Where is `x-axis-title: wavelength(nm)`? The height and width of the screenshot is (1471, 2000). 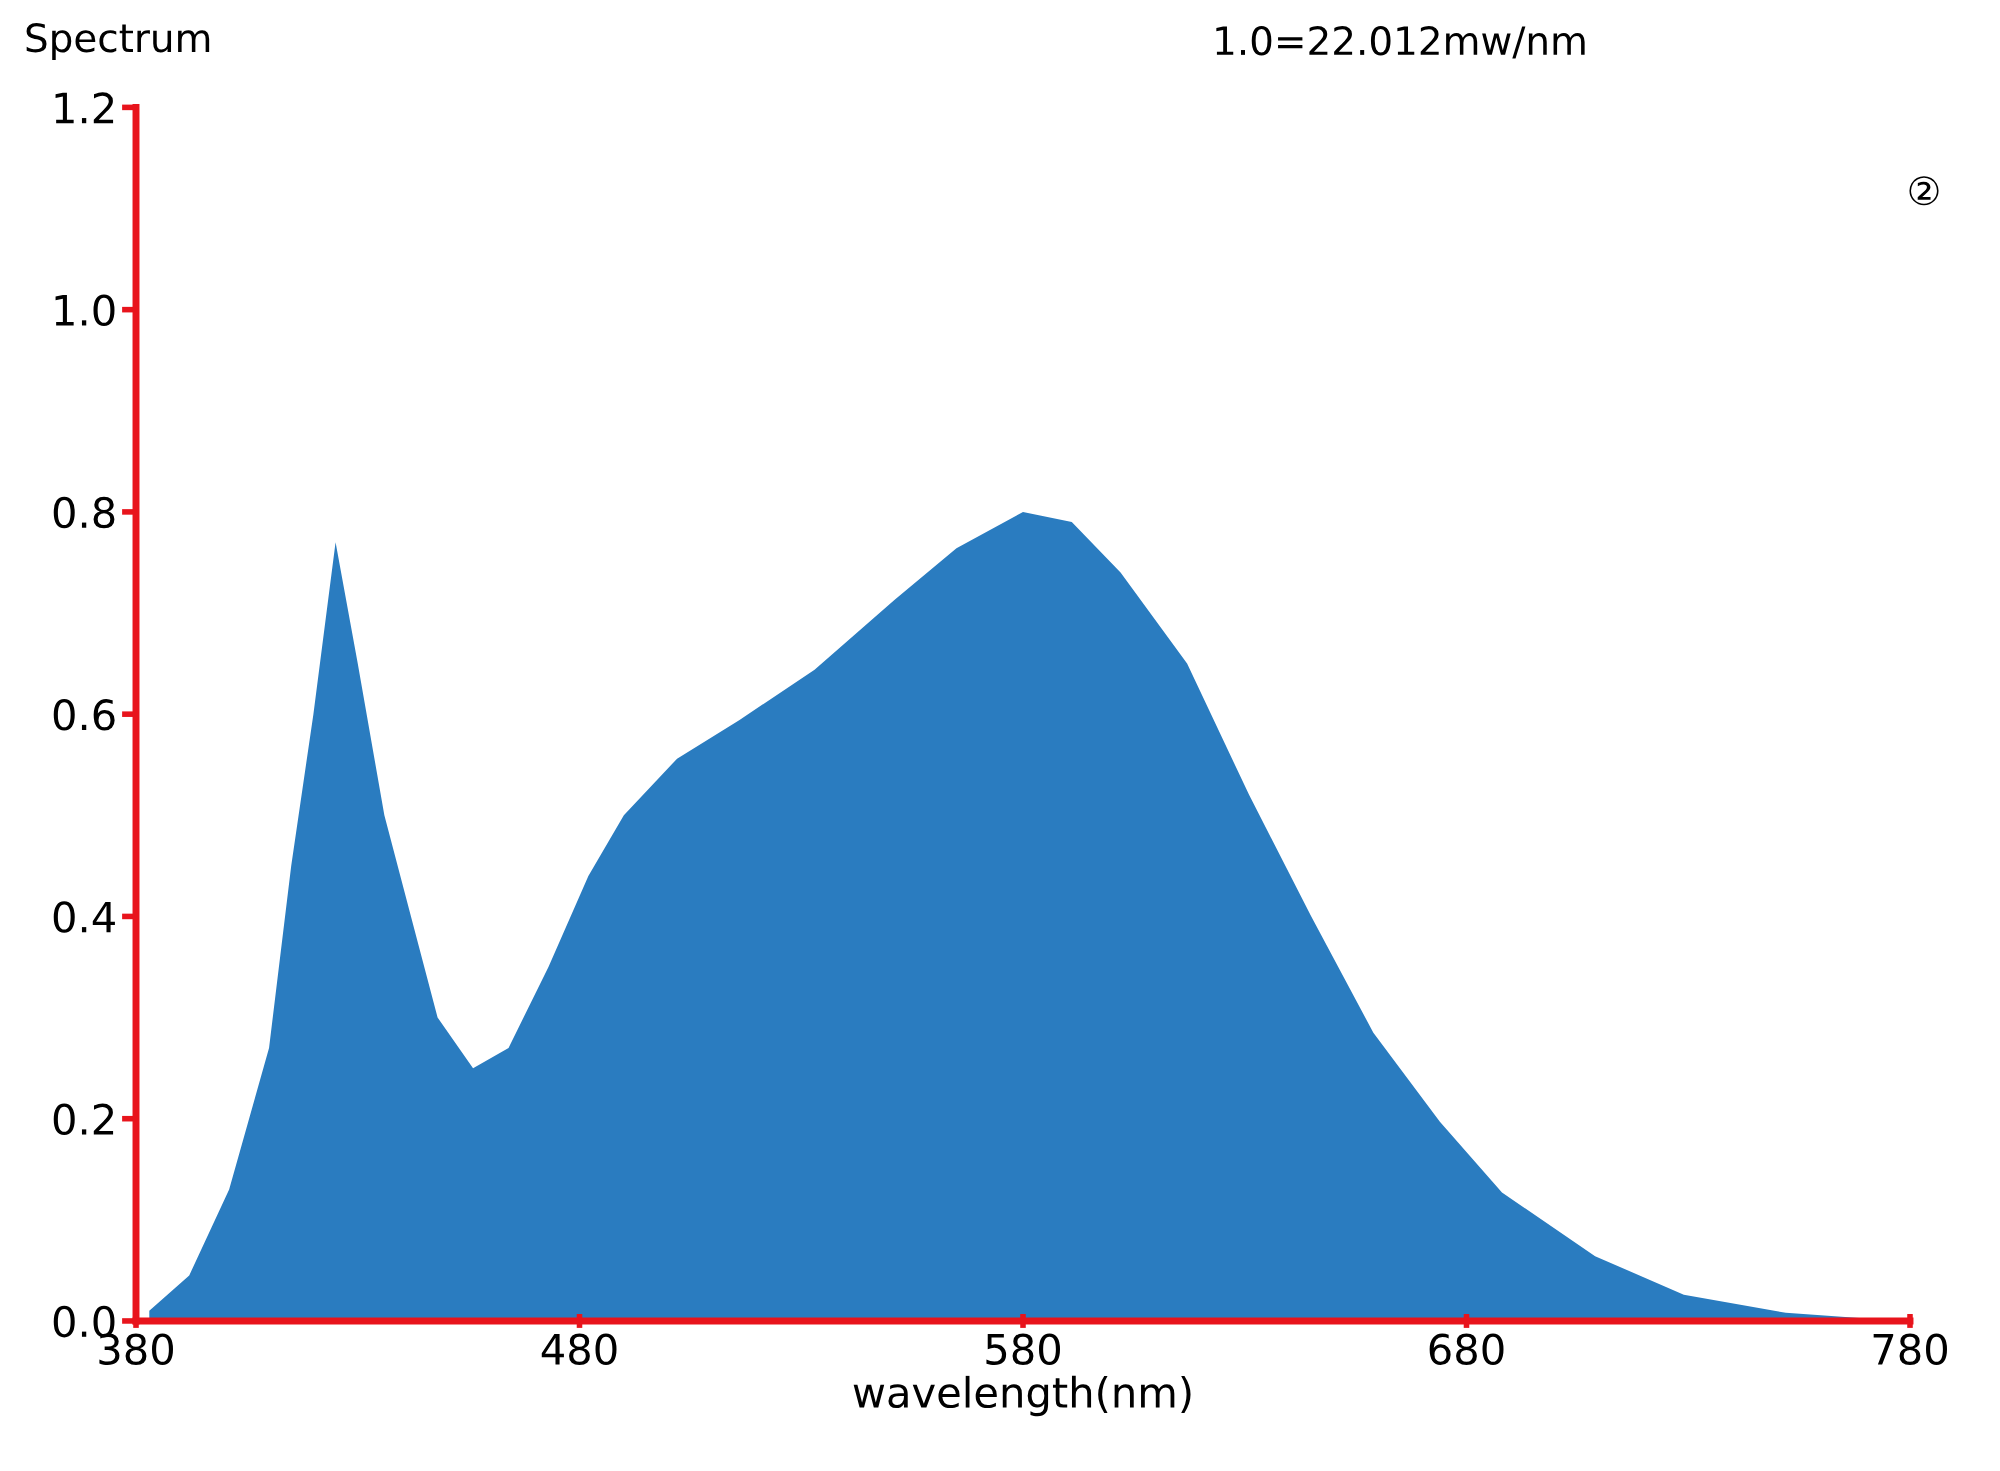
x-axis-title: wavelength(nm) is located at coordinates (1022, 1396).